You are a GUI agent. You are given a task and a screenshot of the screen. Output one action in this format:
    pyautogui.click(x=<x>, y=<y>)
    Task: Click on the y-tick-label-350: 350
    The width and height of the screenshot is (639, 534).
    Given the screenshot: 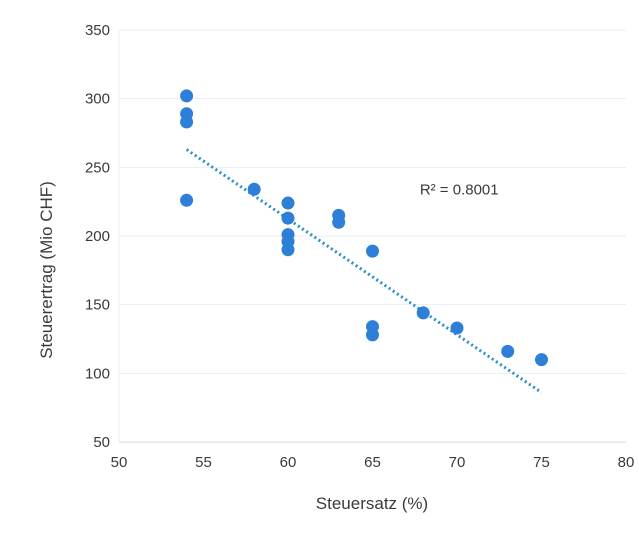 What is the action you would take?
    pyautogui.click(x=97, y=30)
    